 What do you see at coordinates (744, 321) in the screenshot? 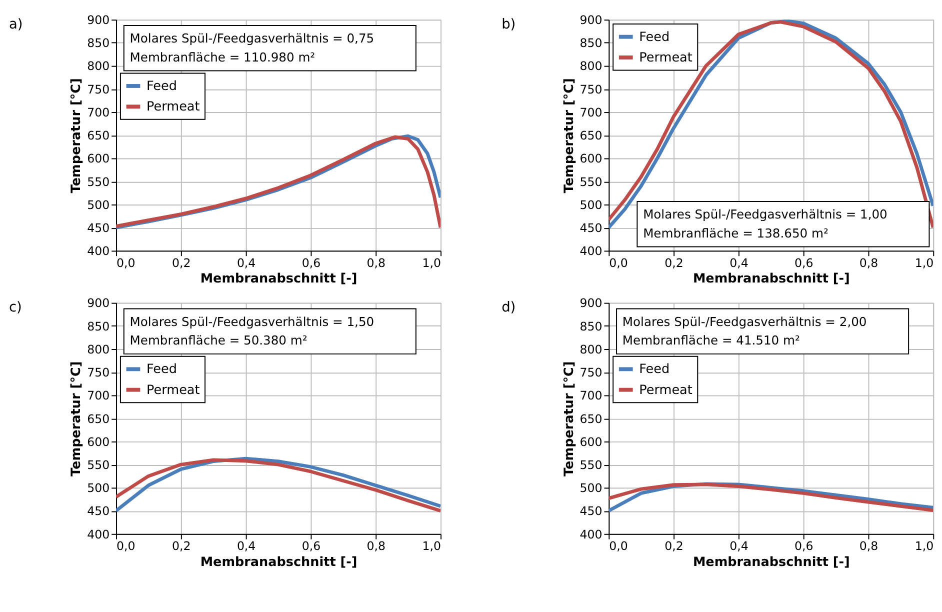
I see `annotation: Molares Spül-/Feedgasverhältnis = 2,00` at bounding box center [744, 321].